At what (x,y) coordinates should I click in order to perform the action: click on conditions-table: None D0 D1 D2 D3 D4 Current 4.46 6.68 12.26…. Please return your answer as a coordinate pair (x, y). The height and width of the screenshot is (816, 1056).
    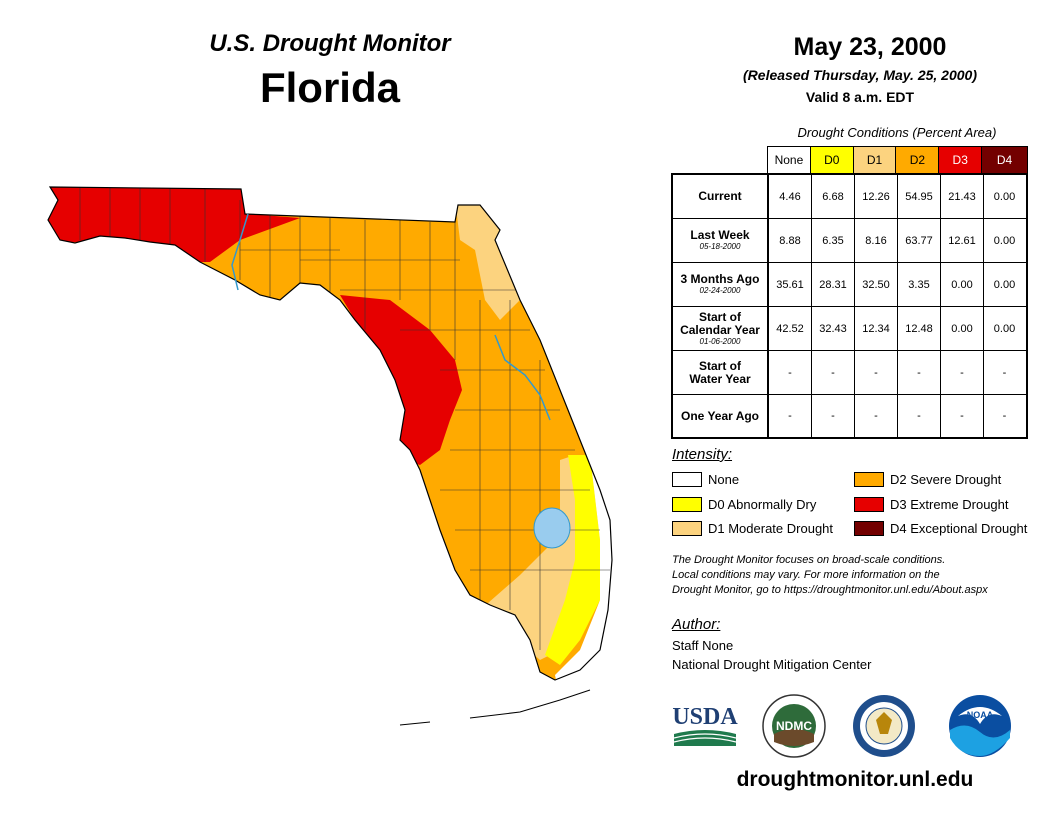
    Looking at the image, I should click on (849, 292).